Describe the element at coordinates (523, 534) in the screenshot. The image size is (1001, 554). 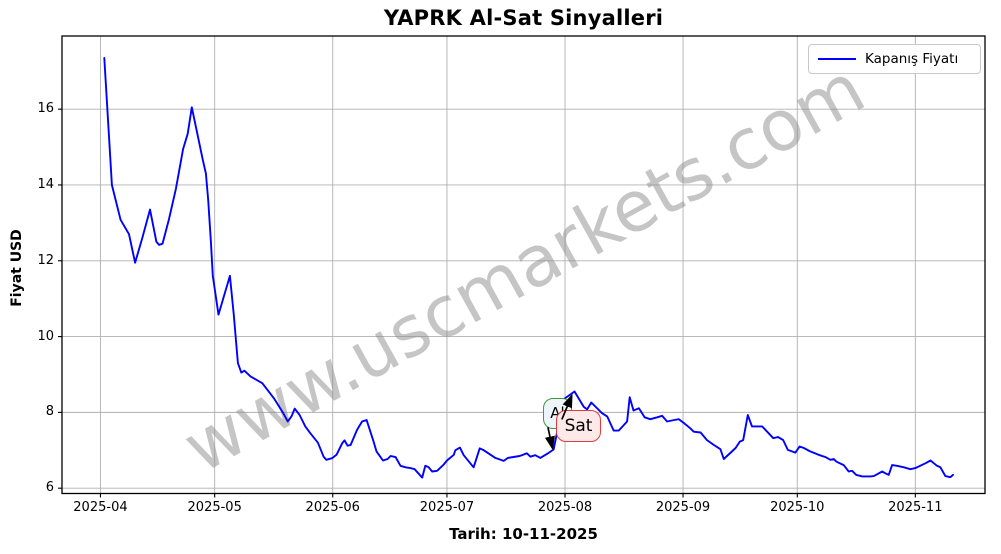
I see `x-axis-label: Tarih: 10-11-2025` at that location.